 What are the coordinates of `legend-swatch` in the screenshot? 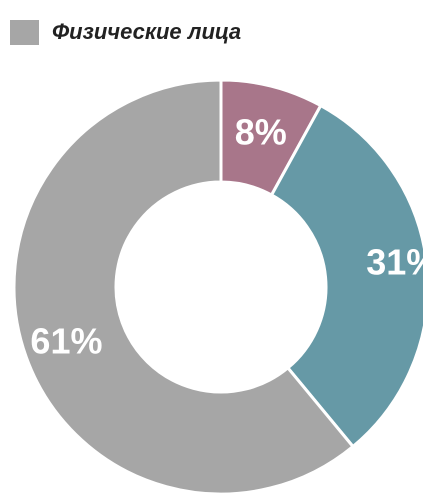 It's located at (24, 32).